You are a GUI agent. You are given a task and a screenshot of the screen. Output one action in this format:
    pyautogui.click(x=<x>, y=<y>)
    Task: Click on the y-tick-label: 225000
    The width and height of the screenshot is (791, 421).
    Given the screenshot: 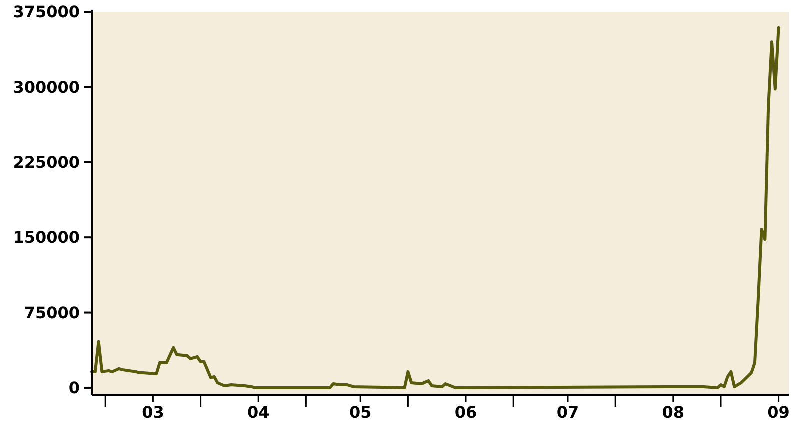 What is the action you would take?
    pyautogui.click(x=46, y=162)
    